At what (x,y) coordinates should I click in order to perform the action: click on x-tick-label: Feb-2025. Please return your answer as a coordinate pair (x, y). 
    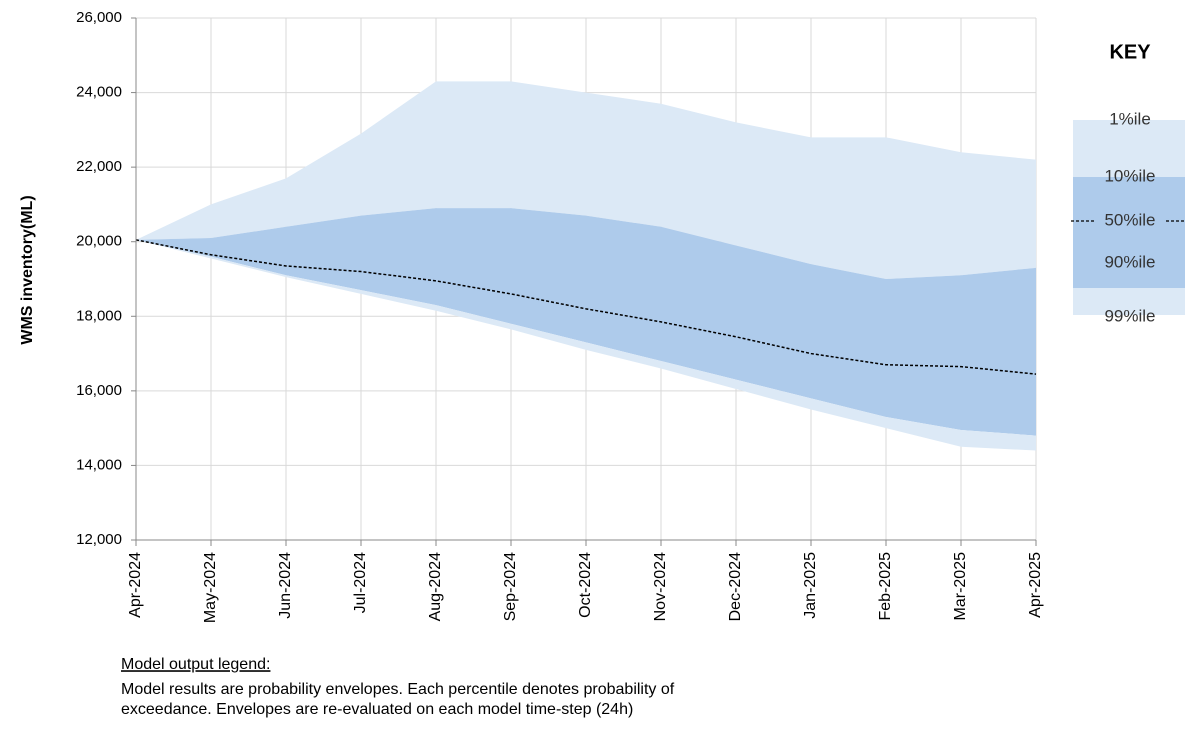
    Looking at the image, I should click on (885, 586).